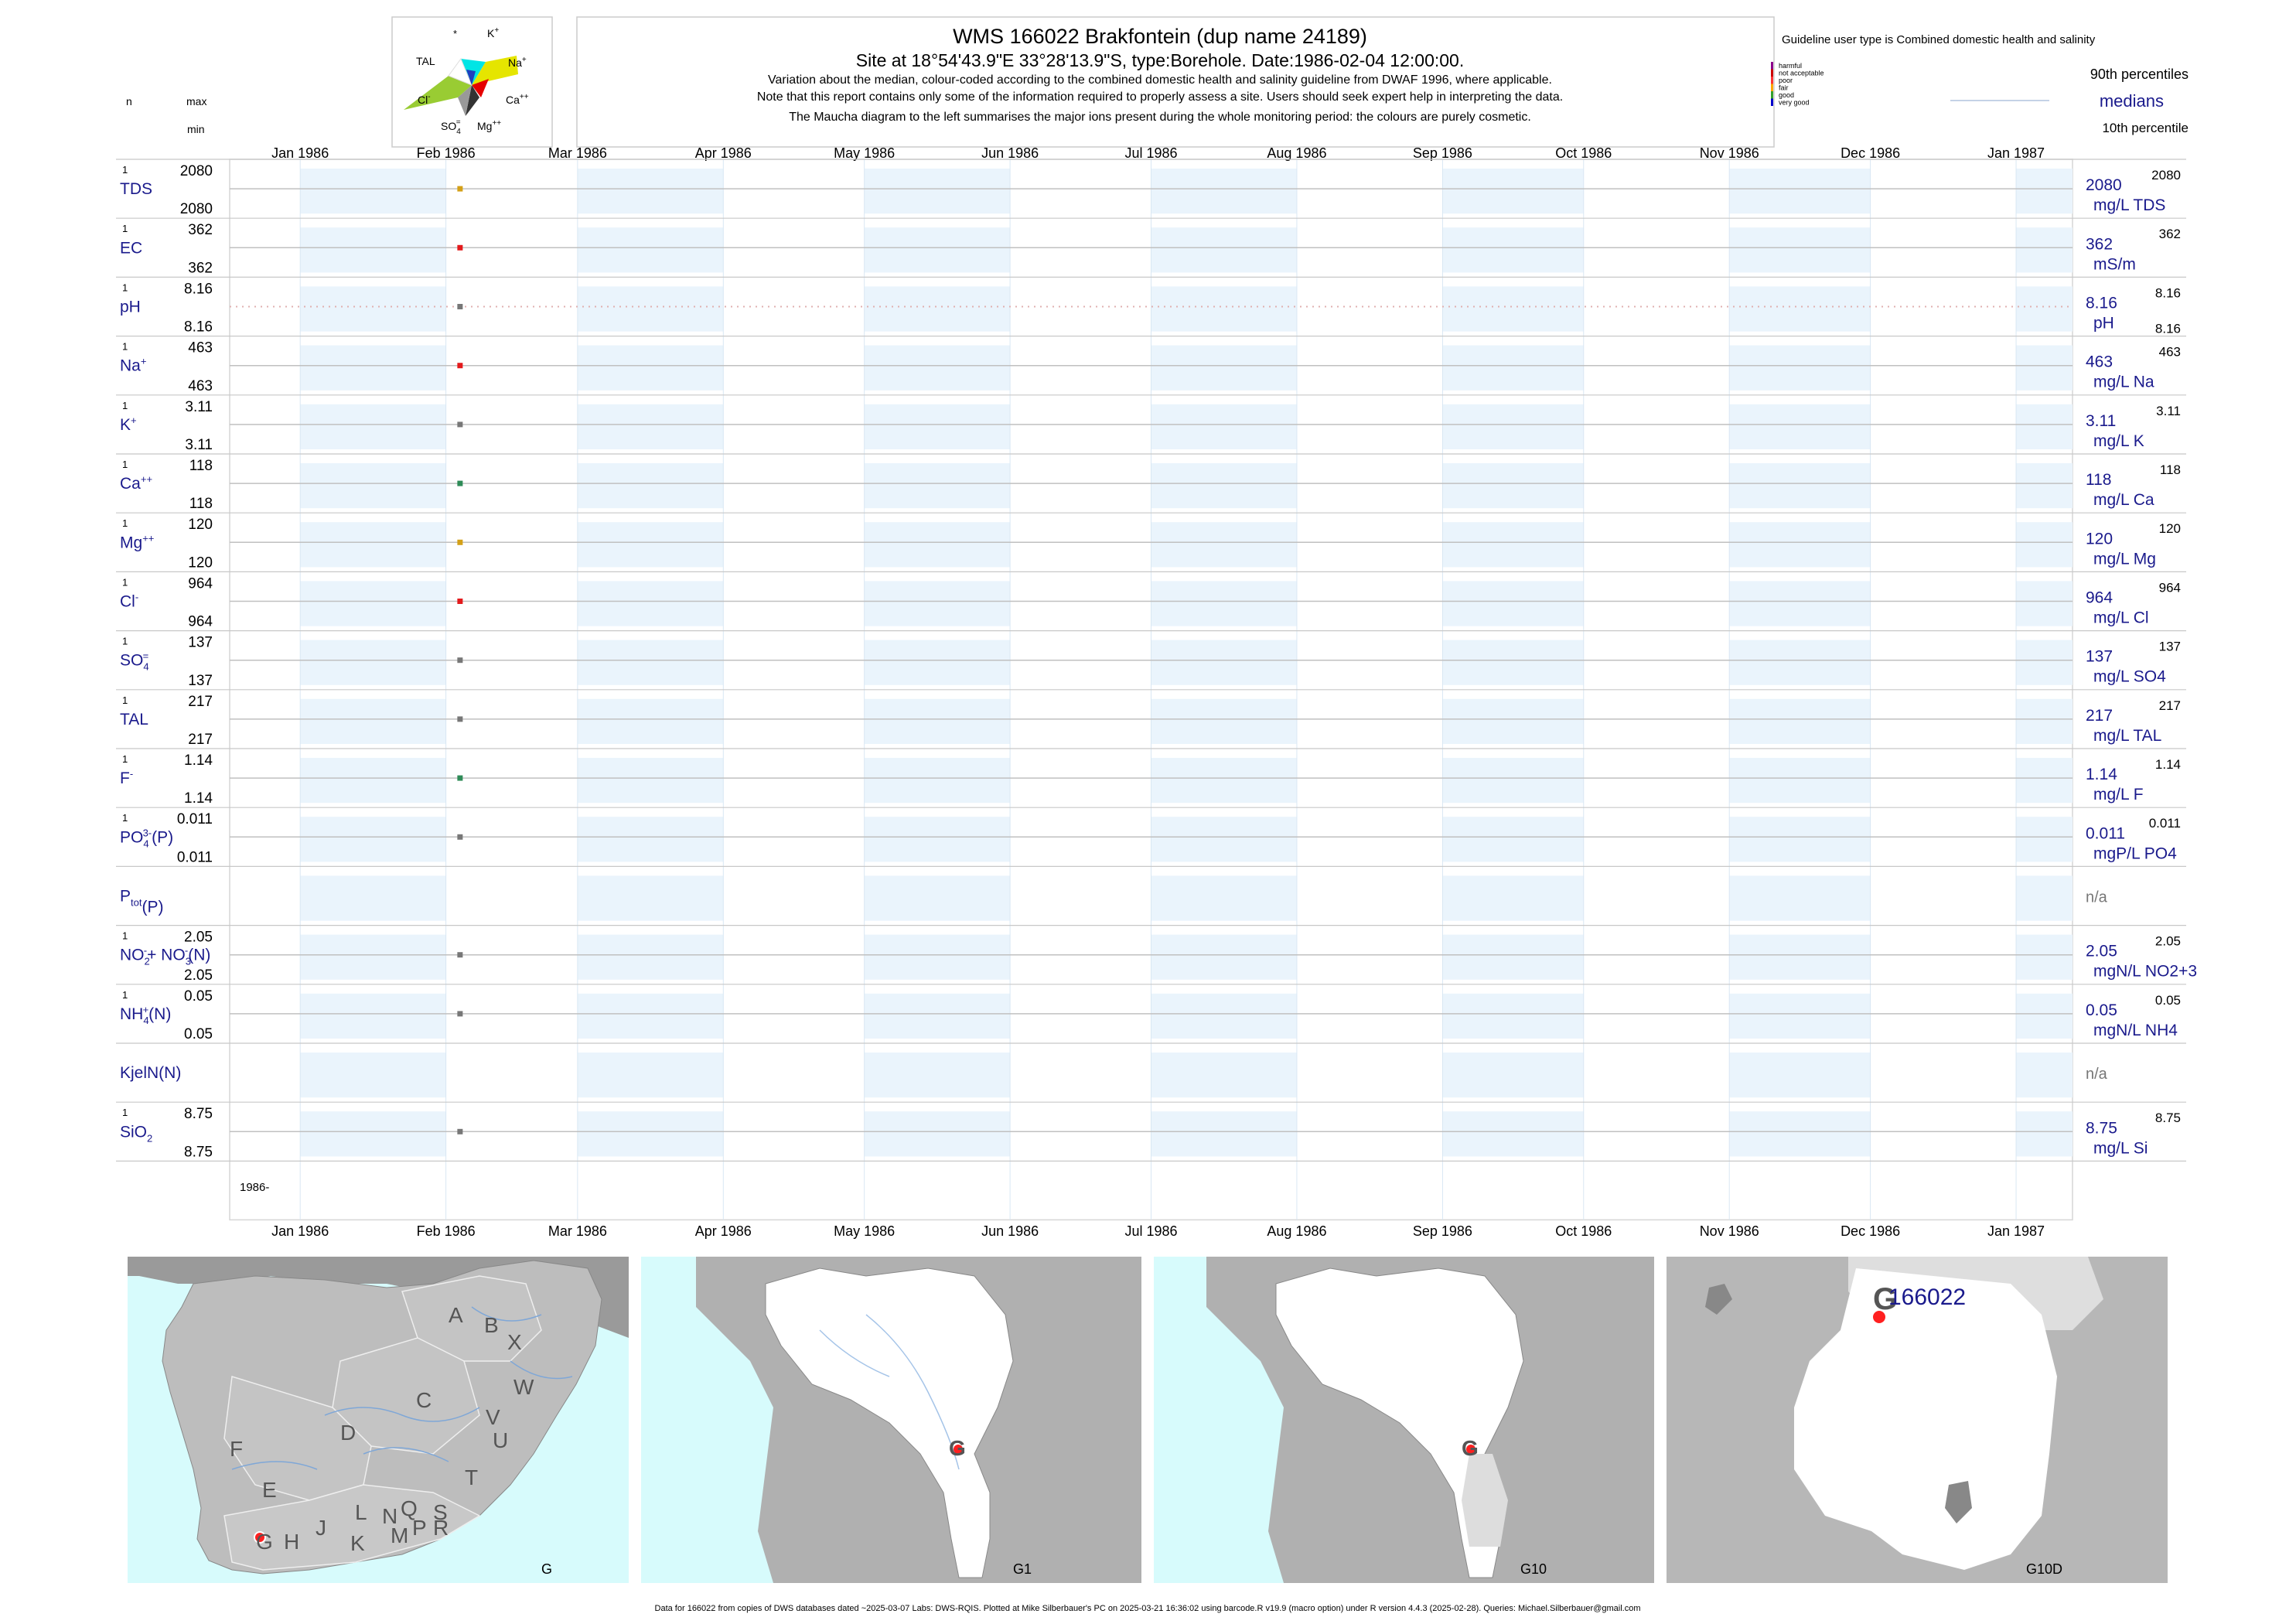 The image size is (2296, 1624). What do you see at coordinates (200, 583) in the screenshot?
I see `max-value: 964` at bounding box center [200, 583].